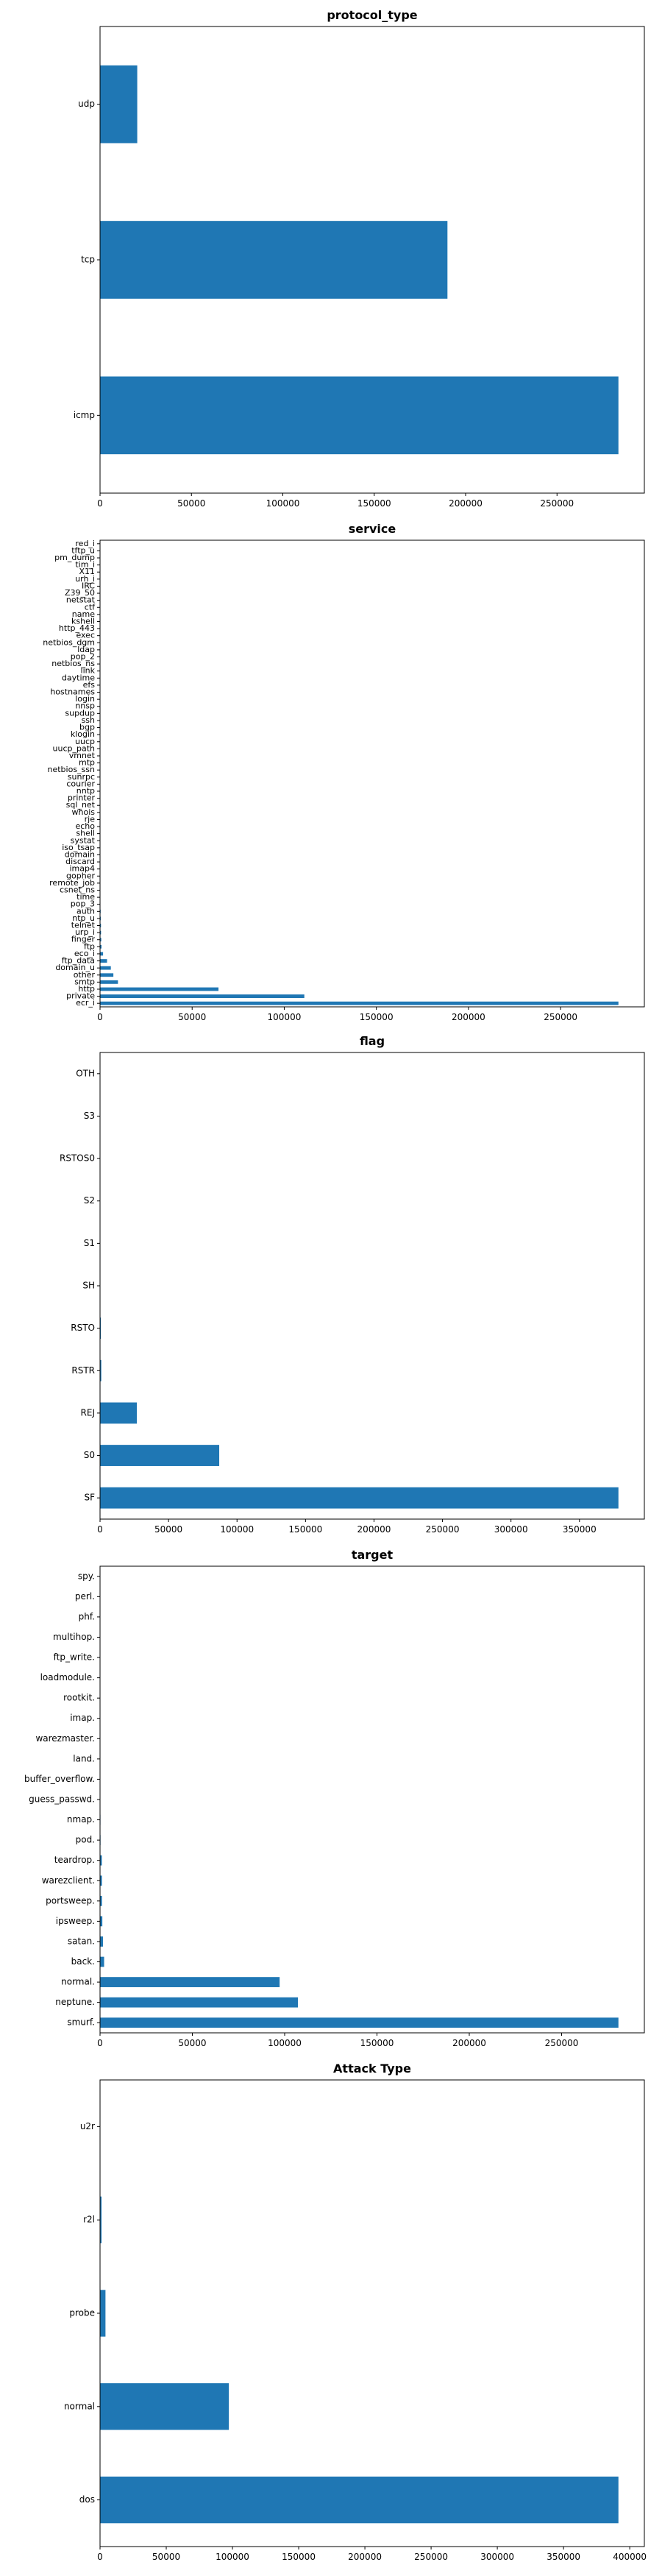  What do you see at coordinates (359, 2500) in the screenshot?
I see `bar-dos` at bounding box center [359, 2500].